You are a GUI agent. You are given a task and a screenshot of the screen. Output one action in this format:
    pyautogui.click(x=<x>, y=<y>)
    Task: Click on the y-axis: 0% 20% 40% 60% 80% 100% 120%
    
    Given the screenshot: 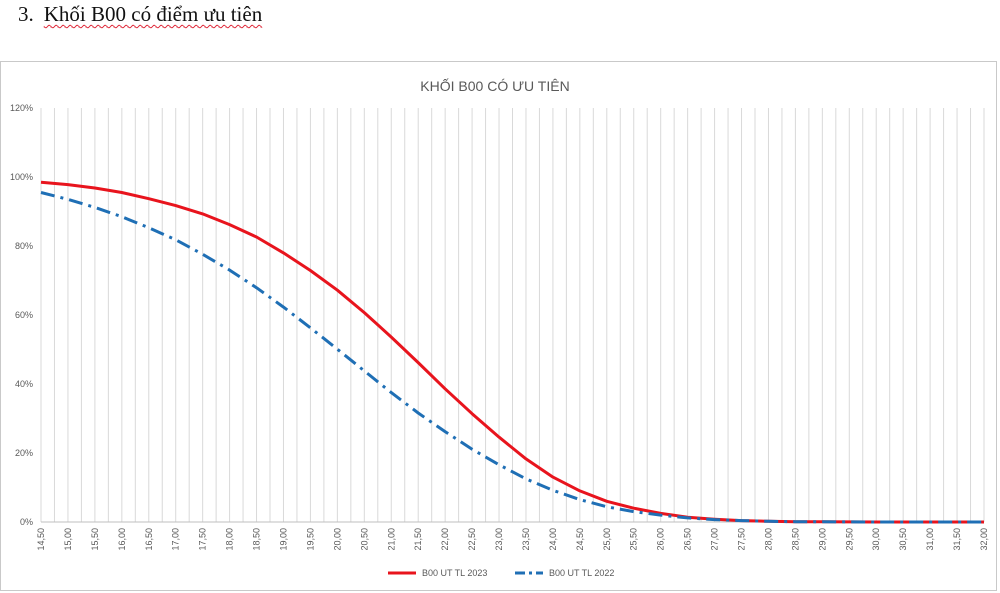 What is the action you would take?
    pyautogui.click(x=21, y=315)
    